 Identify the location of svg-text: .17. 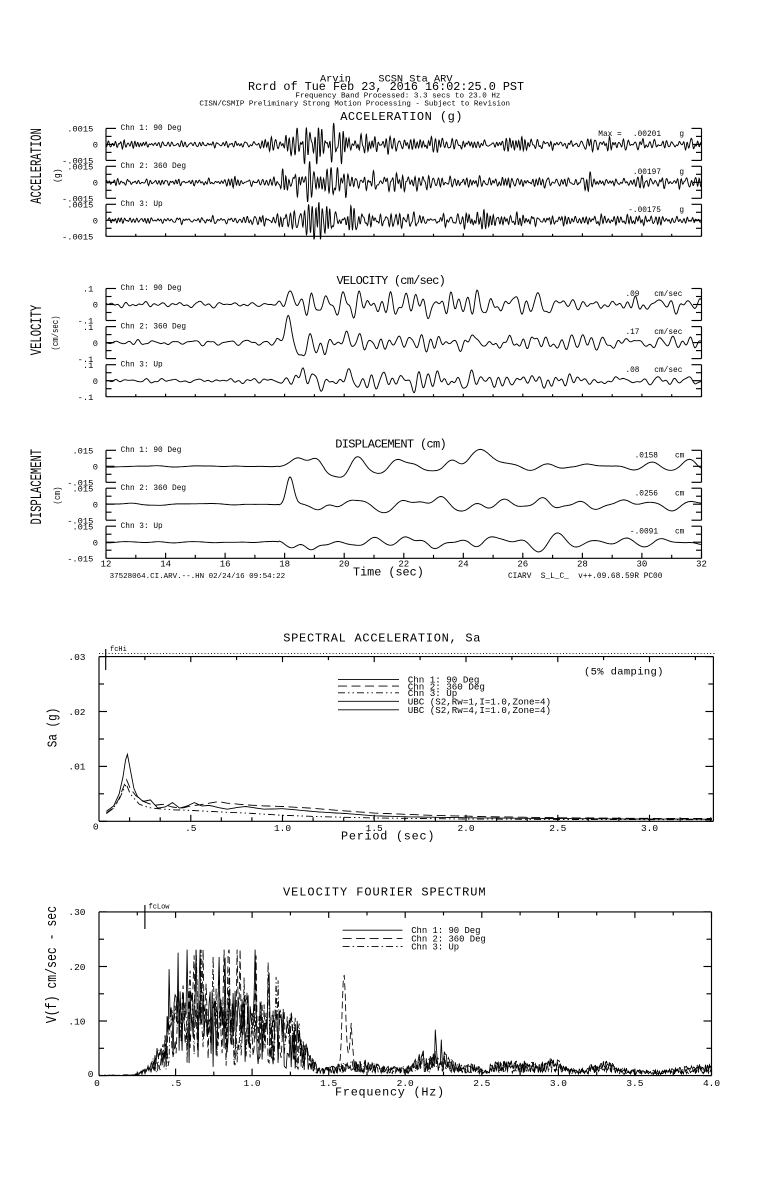
(632, 333).